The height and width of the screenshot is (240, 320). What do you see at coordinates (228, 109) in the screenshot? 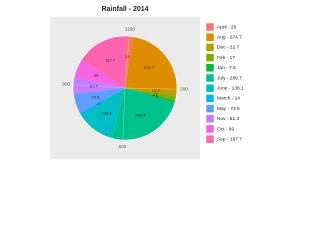
I see `legend-label: May - 73.5` at bounding box center [228, 109].